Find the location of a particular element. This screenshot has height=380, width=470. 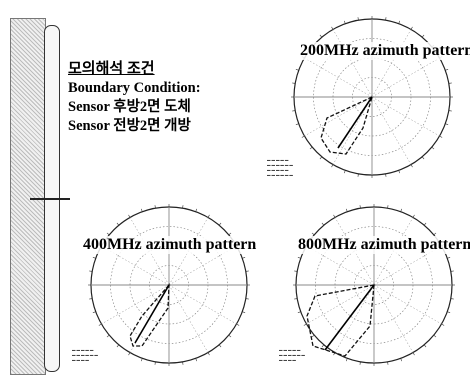

polar-plot-800mhz-graphic is located at coordinates (374, 285).